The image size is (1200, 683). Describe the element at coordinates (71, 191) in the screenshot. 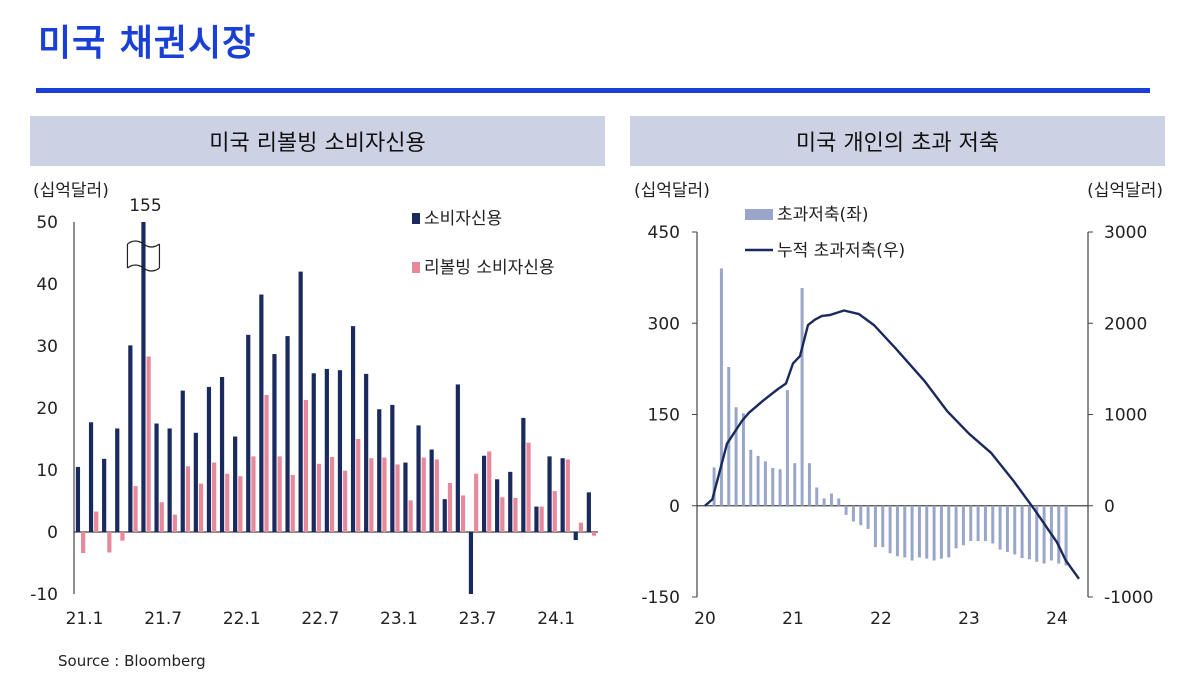

I see `chart1-unit-label: (십억달러)` at that location.